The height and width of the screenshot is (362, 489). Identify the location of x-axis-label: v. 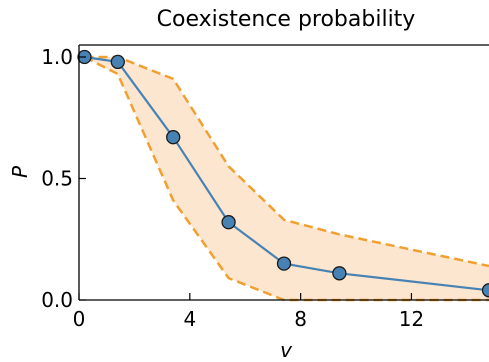
(286, 350).